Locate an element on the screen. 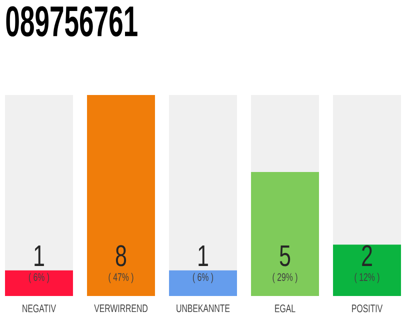 This screenshot has width=410, height=320. x-tick-label: POSITIV is located at coordinates (367, 308).